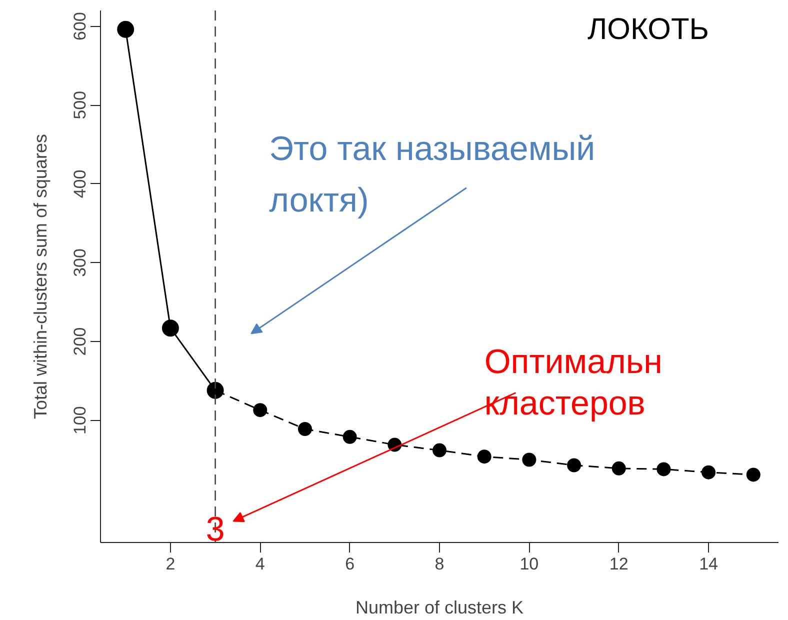 This screenshot has width=788, height=620. Describe the element at coordinates (618, 564) in the screenshot. I see `x-tick-label: 12` at that location.